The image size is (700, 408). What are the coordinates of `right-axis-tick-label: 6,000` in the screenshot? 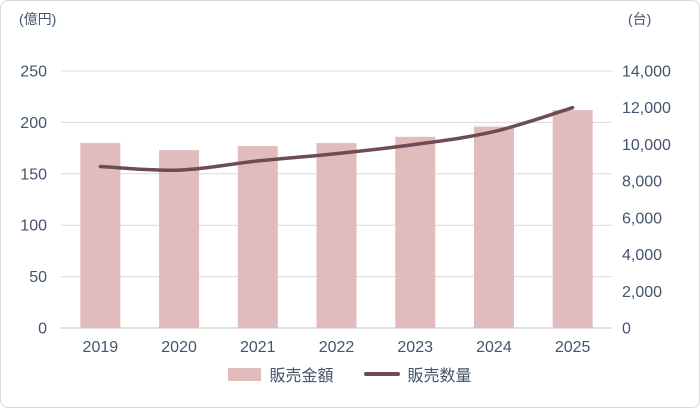 It's located at (642, 218).